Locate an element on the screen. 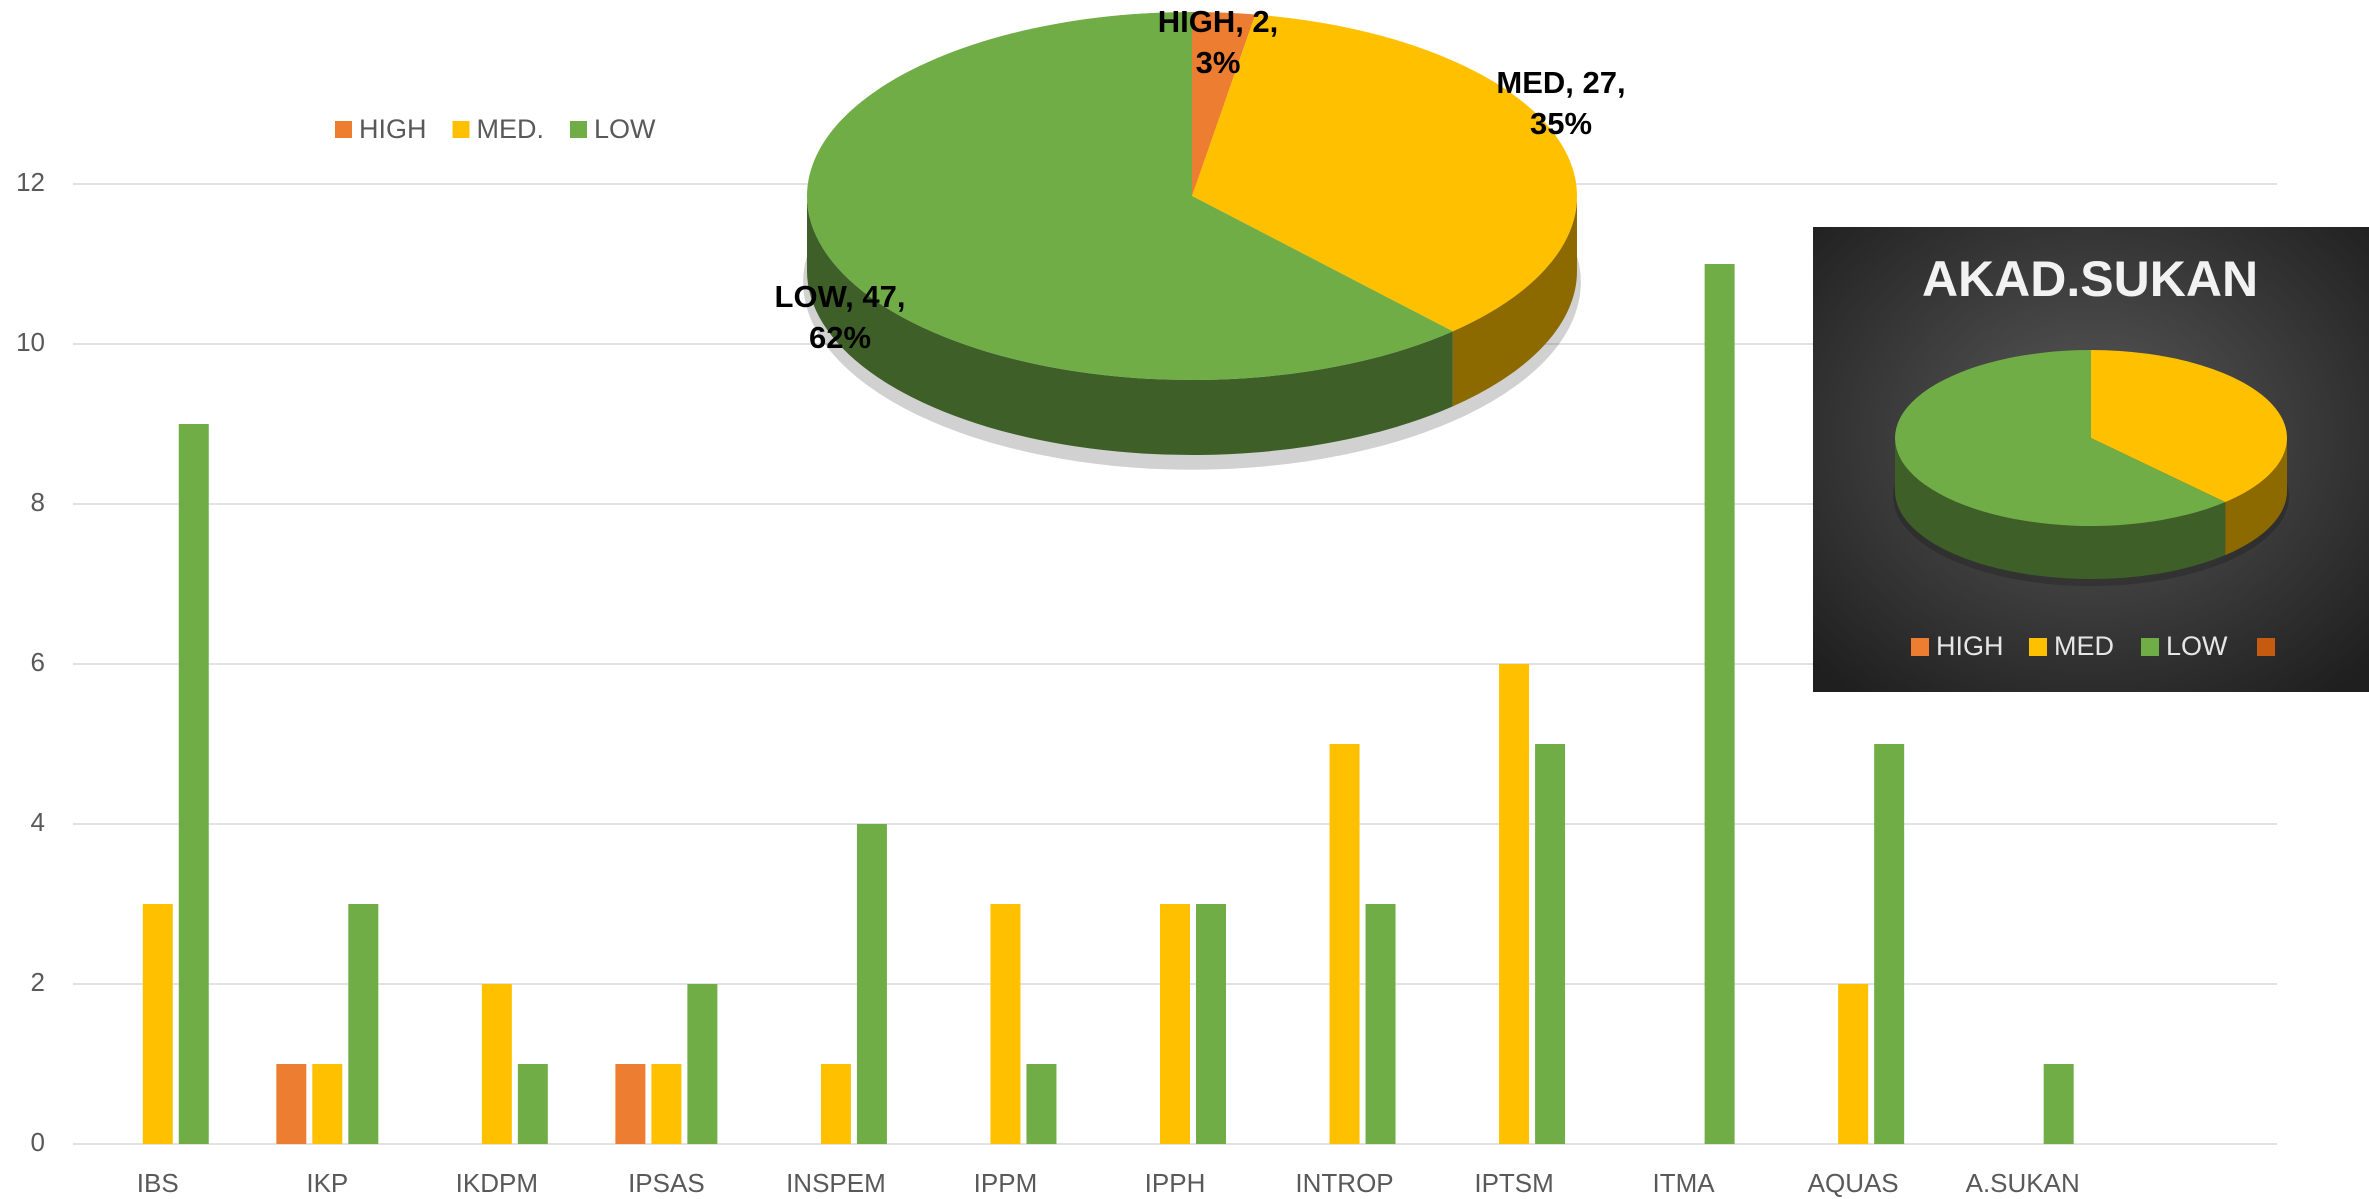 This screenshot has height=1199, width=2369. pie-label: MED, 27, is located at coordinates (1560, 82).